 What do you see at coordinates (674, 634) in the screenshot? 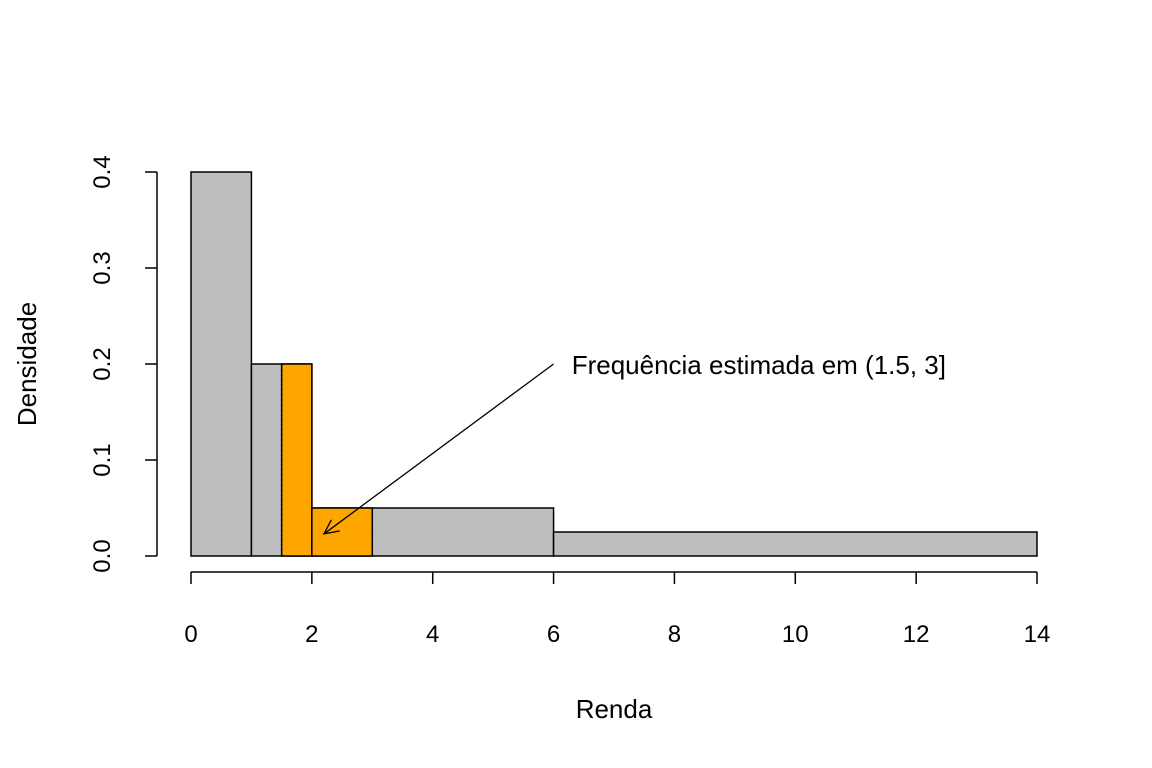
I see `x-tick-label-4: 8` at bounding box center [674, 634].